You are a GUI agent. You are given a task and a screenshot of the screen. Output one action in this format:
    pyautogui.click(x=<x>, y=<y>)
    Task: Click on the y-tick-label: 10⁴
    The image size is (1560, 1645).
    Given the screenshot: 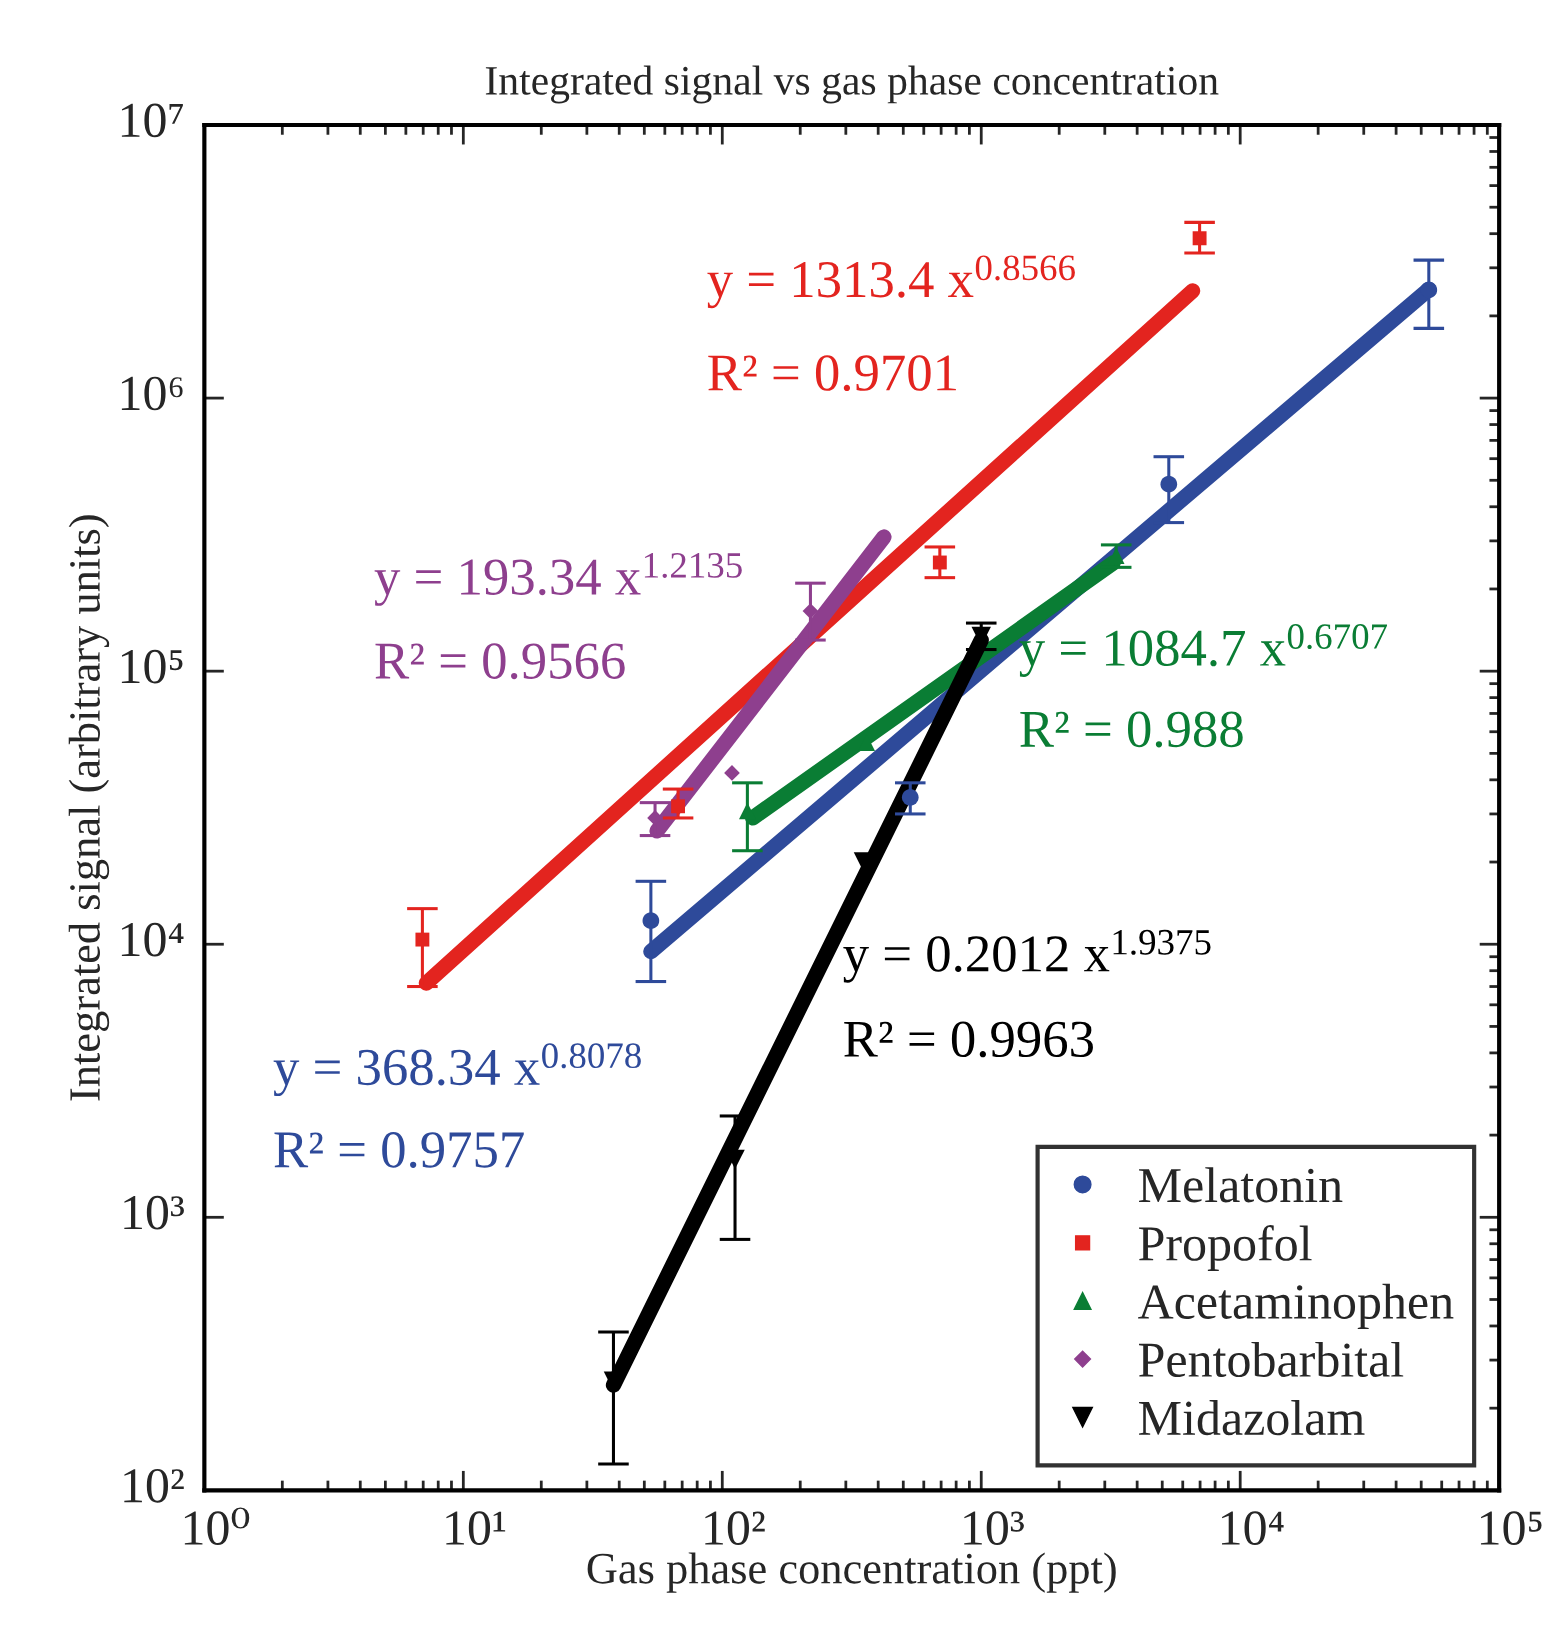 What is the action you would take?
    pyautogui.click(x=152, y=939)
    